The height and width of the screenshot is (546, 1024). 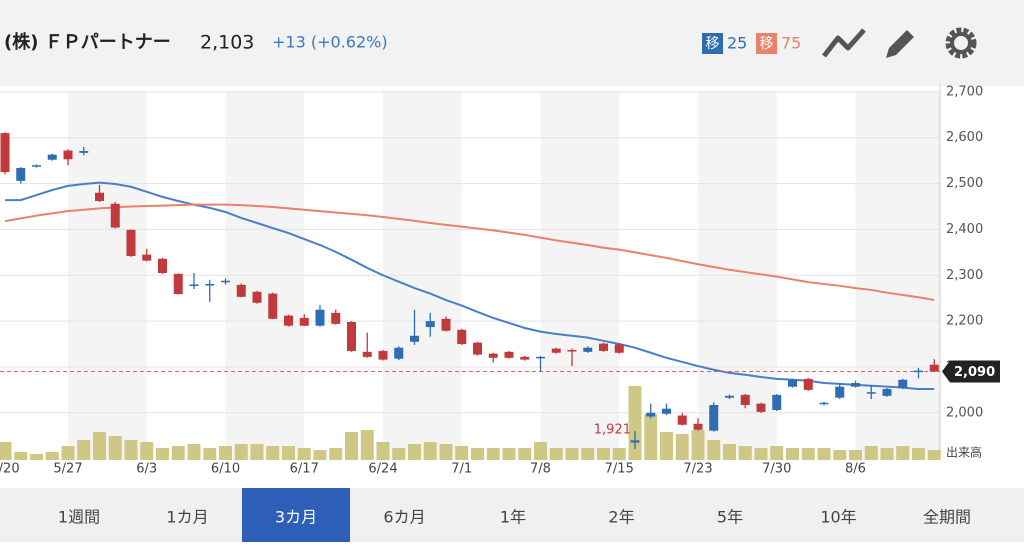 What do you see at coordinates (964, 91) in the screenshot?
I see `y-tick-label: 2,700` at bounding box center [964, 91].